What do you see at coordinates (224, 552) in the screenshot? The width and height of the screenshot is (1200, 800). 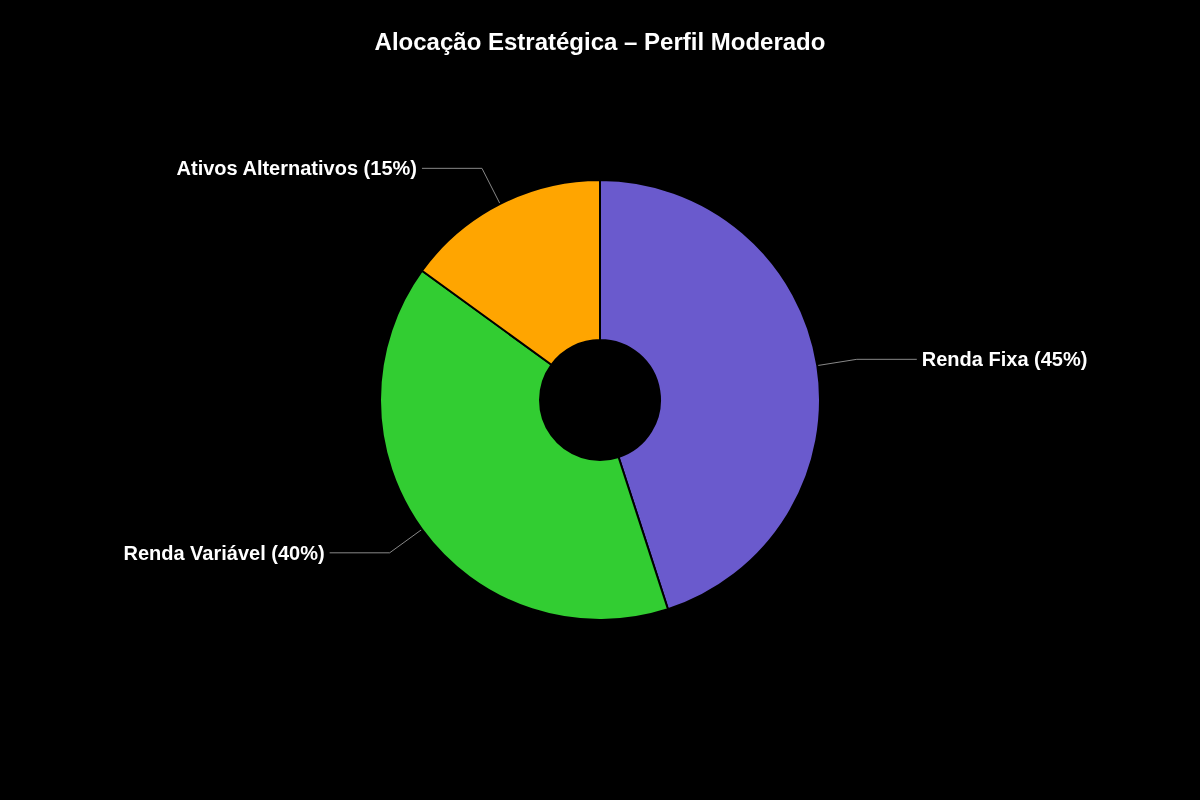 I see `slice-label: Renda Variável (40%)` at bounding box center [224, 552].